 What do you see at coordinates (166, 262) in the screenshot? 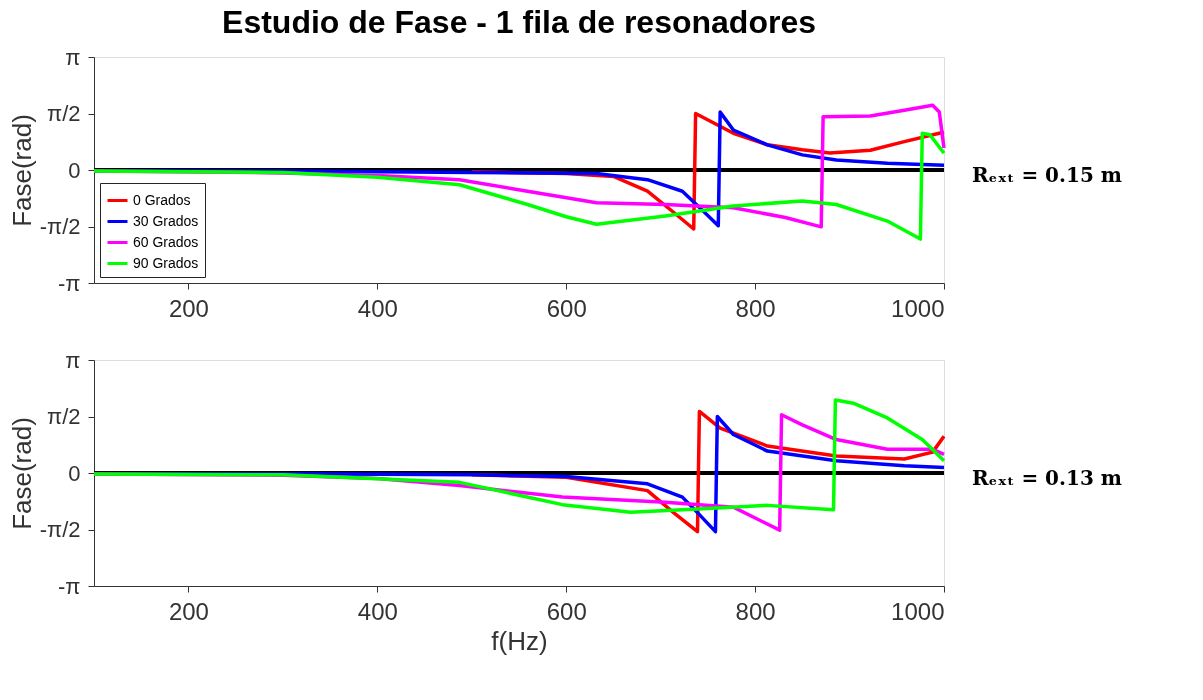
I see `legend-label: 90 Grados` at bounding box center [166, 262].